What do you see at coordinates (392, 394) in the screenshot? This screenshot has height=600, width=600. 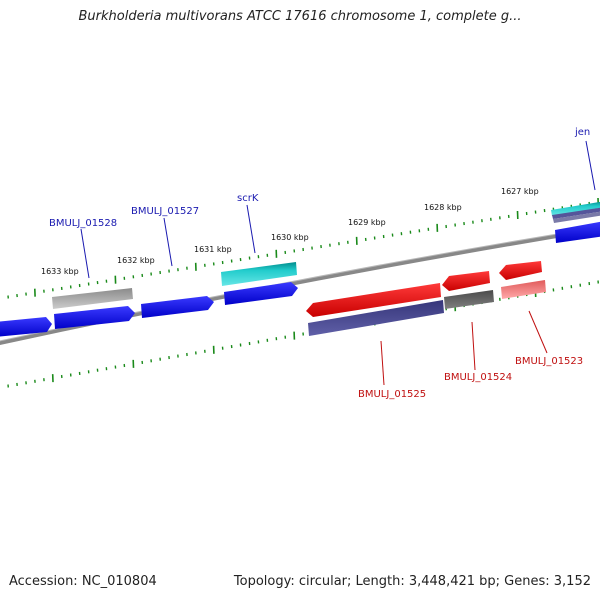 I see `gene-label-bmulj-01525: BMULJ_01525` at bounding box center [392, 394].